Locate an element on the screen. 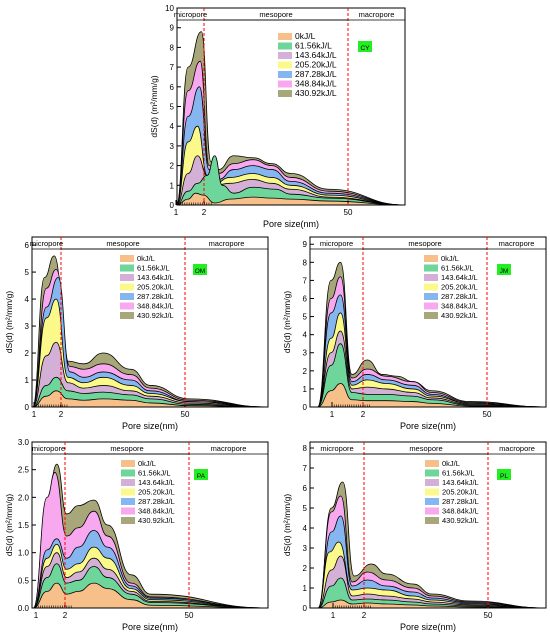 The height and width of the screenshot is (632, 550). y-tick-label-pl-2: 2 is located at coordinates (305, 568).